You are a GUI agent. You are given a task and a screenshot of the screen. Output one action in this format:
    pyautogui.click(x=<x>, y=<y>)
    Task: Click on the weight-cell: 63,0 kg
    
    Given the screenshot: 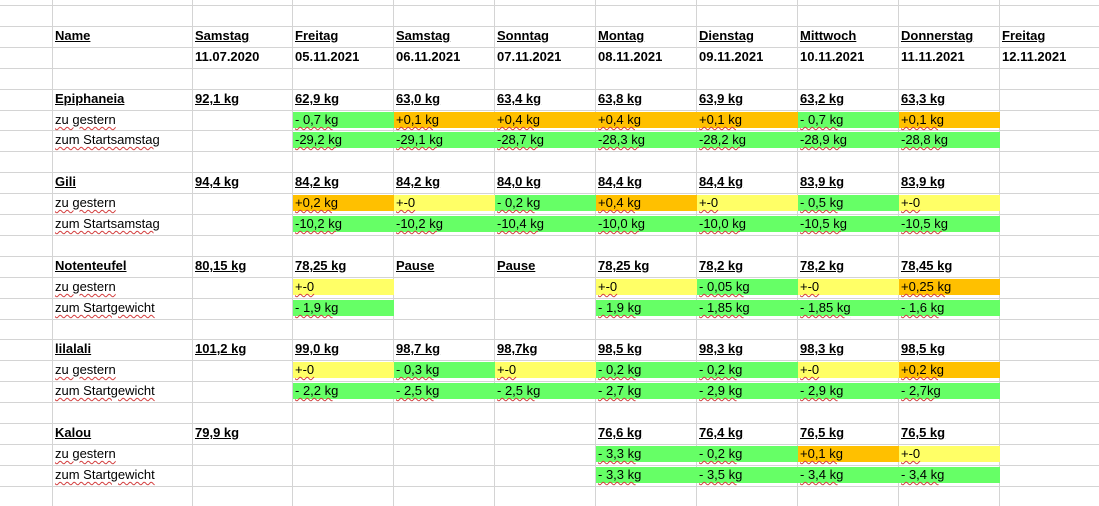 What is the action you would take?
    pyautogui.click(x=418, y=98)
    